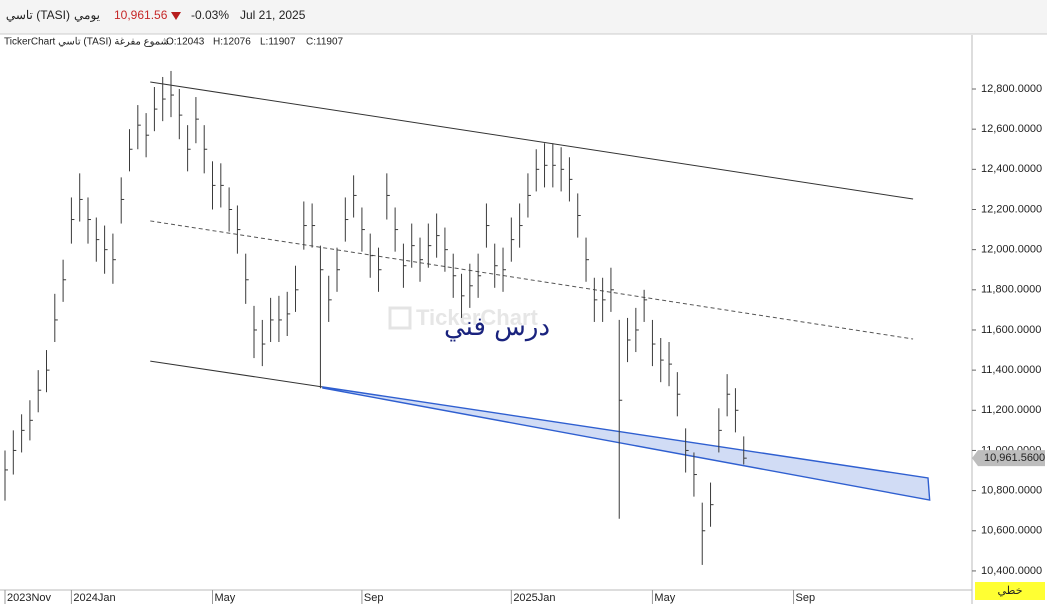 The image size is (1047, 604). Describe the element at coordinates (400, 318) in the screenshot. I see `watermark-logo` at that location.